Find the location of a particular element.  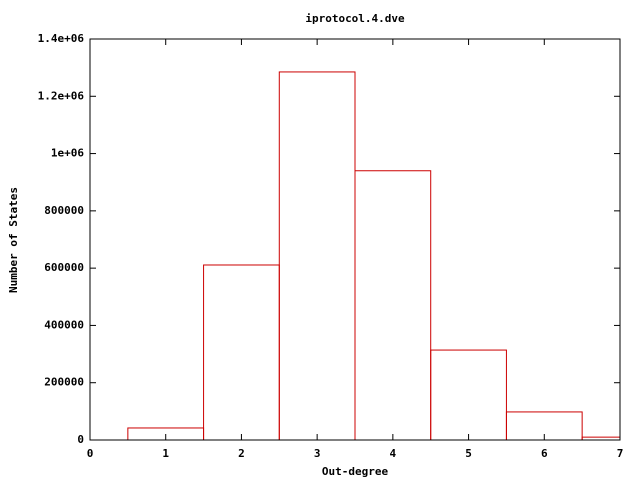

y-tick-label: 400000 is located at coordinates (64, 324).